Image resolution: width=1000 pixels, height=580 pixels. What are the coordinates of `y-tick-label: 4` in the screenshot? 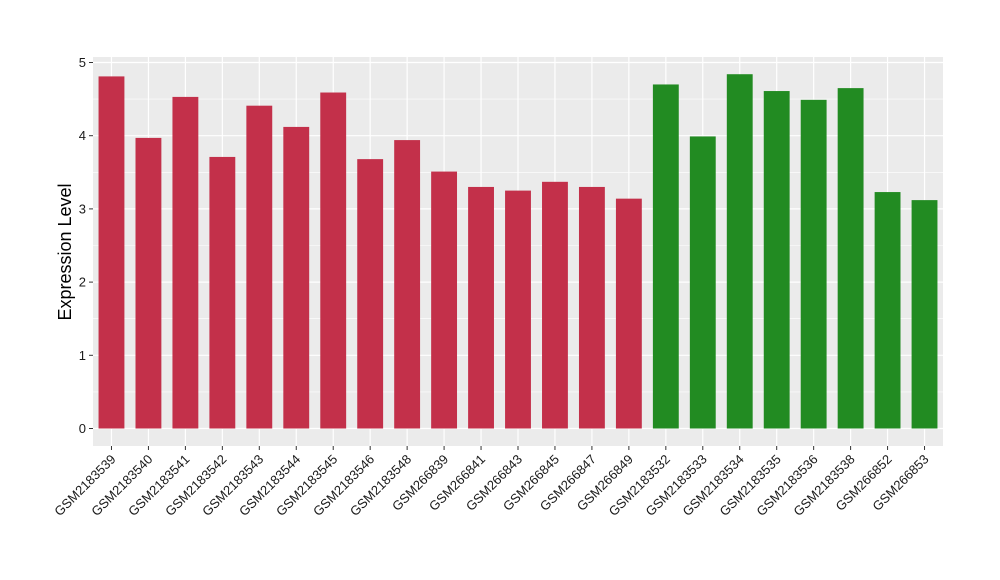 It's located at (82, 135).